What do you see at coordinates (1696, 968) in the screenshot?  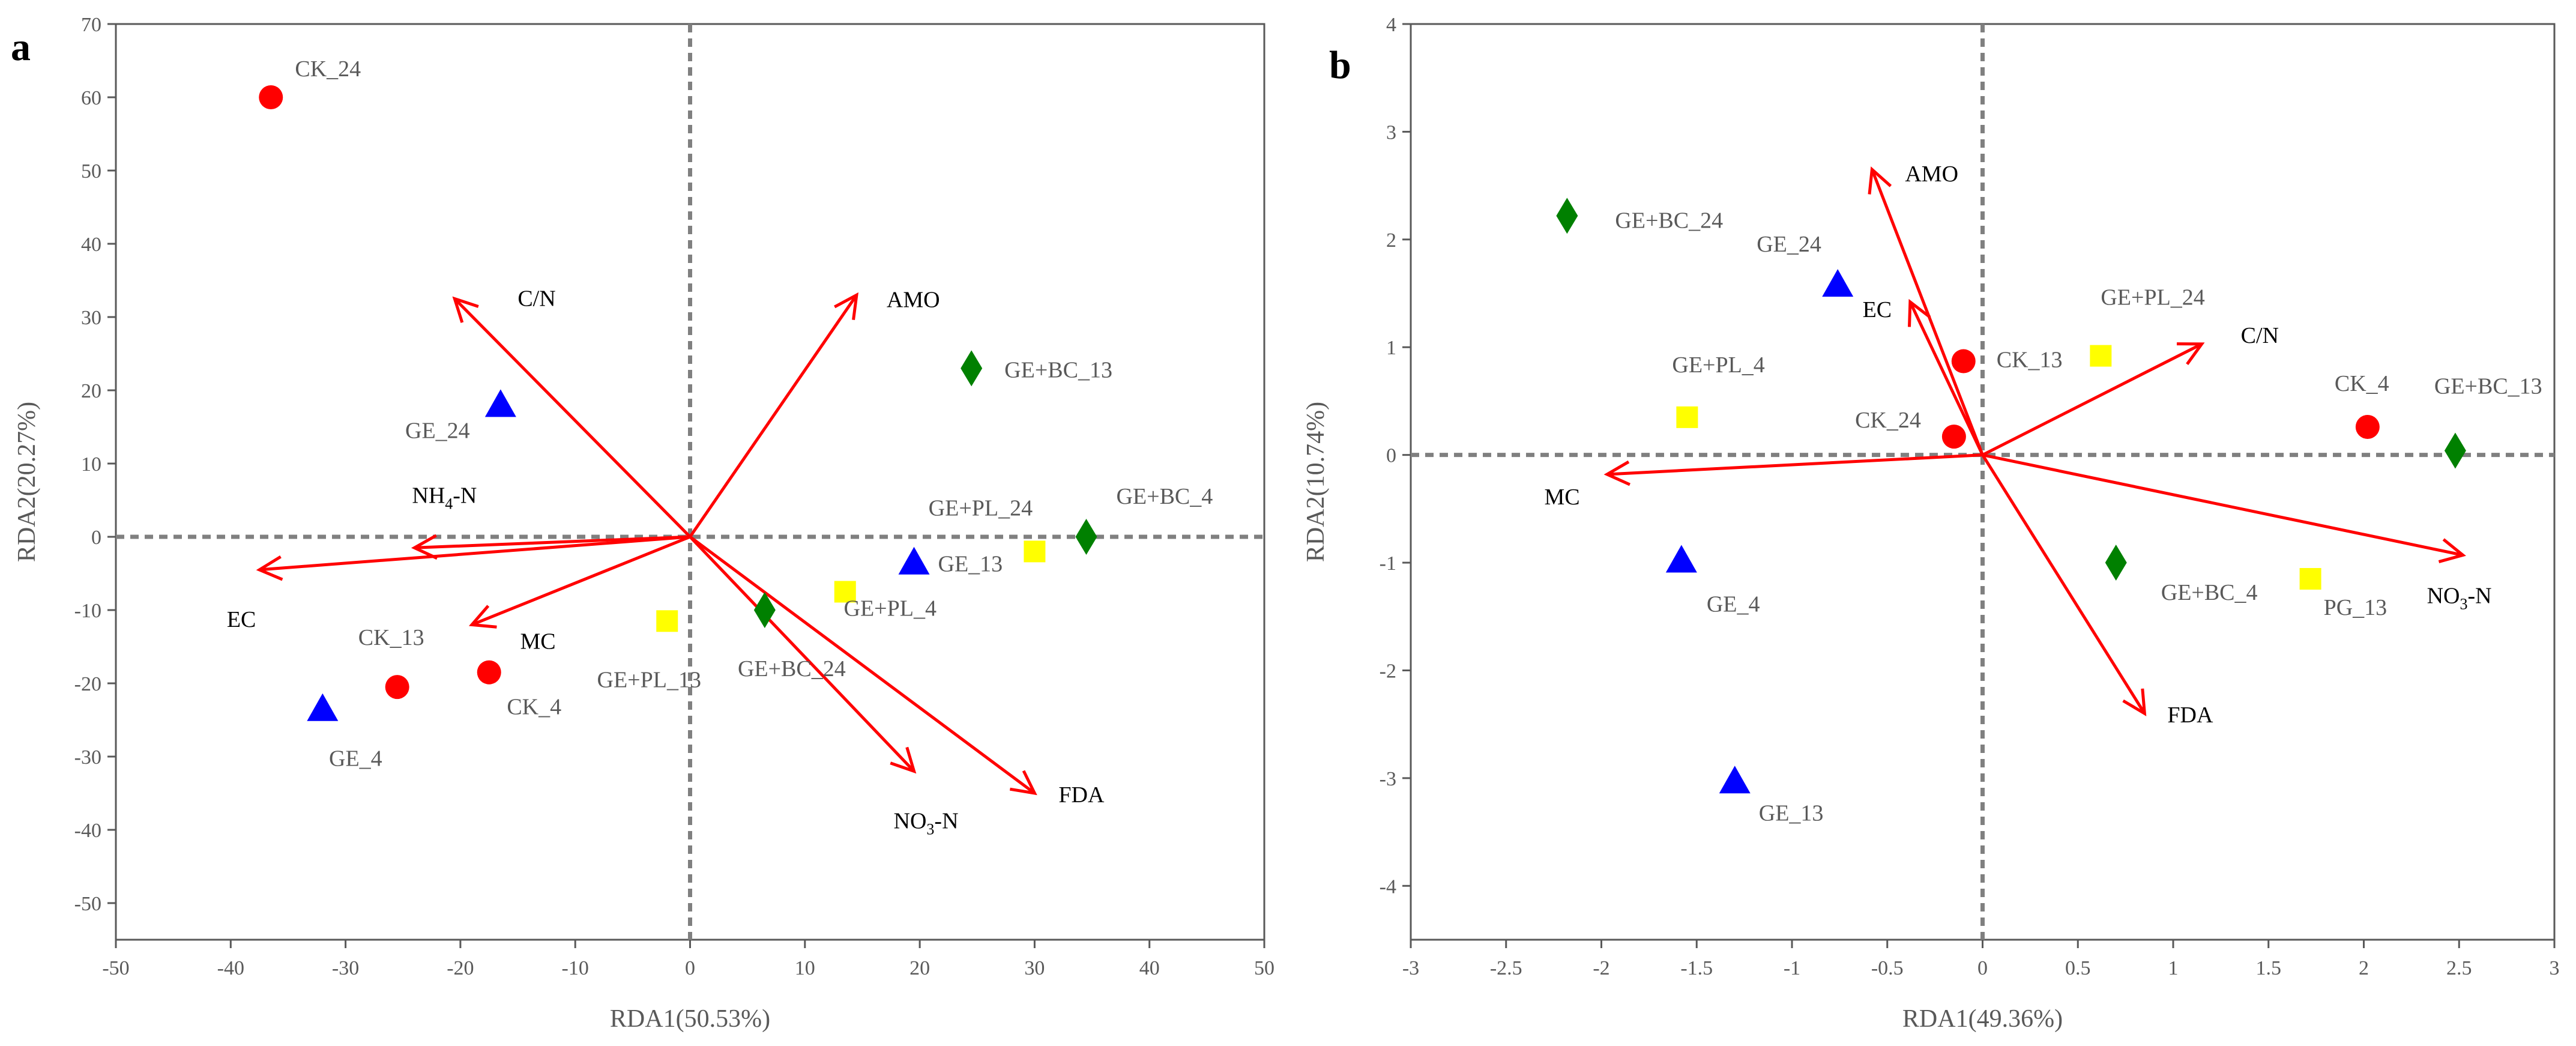 I see `x-tick-label: -1.5` at bounding box center [1696, 968].